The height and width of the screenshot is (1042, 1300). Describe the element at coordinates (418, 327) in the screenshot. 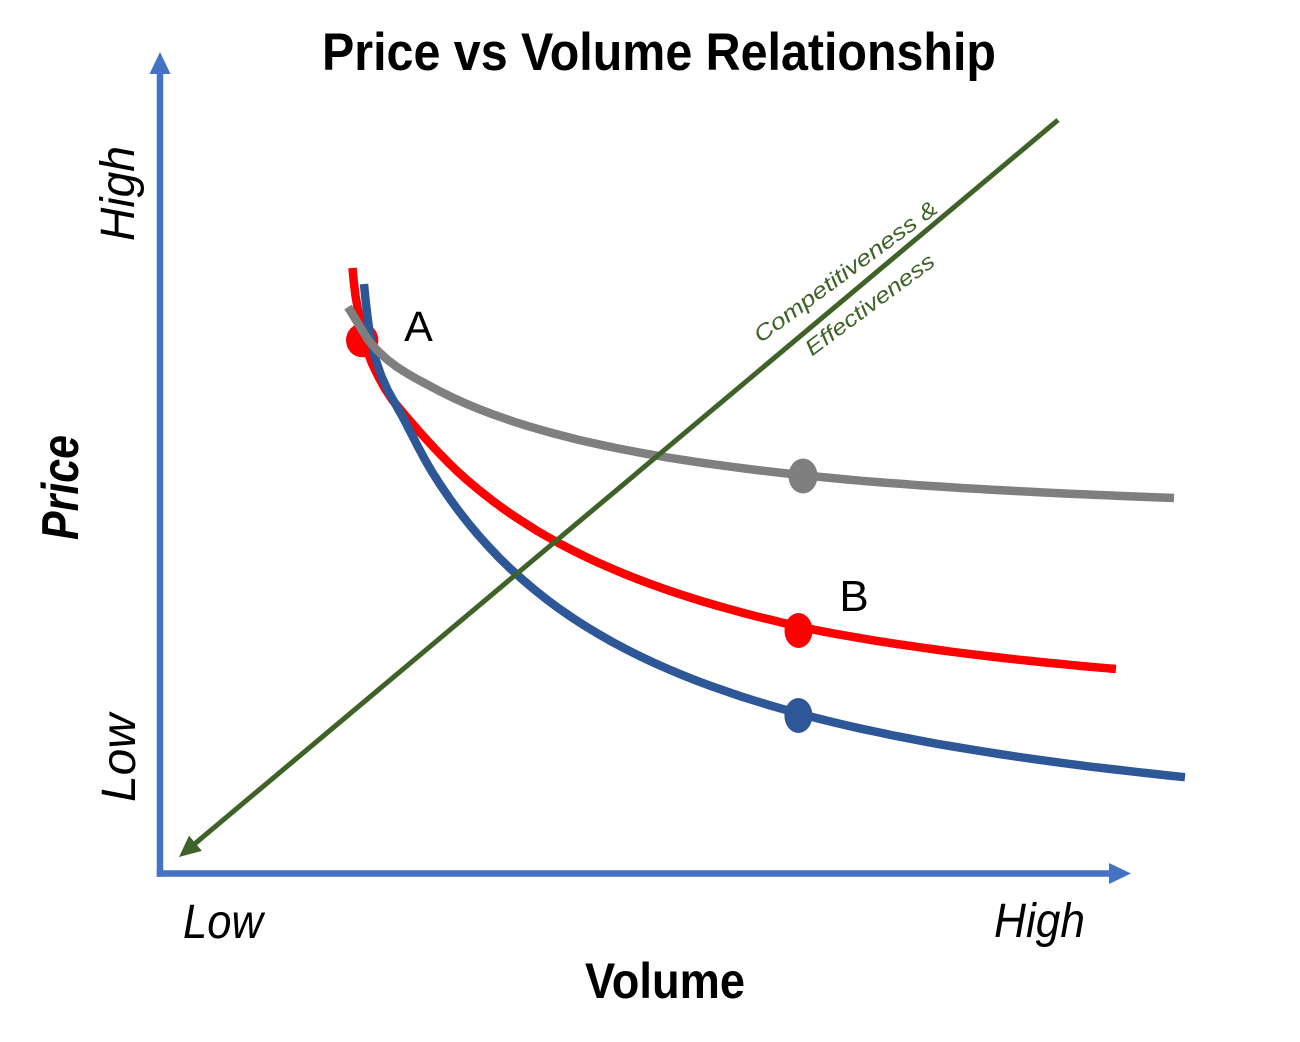

I see `svg-text: A` at that location.